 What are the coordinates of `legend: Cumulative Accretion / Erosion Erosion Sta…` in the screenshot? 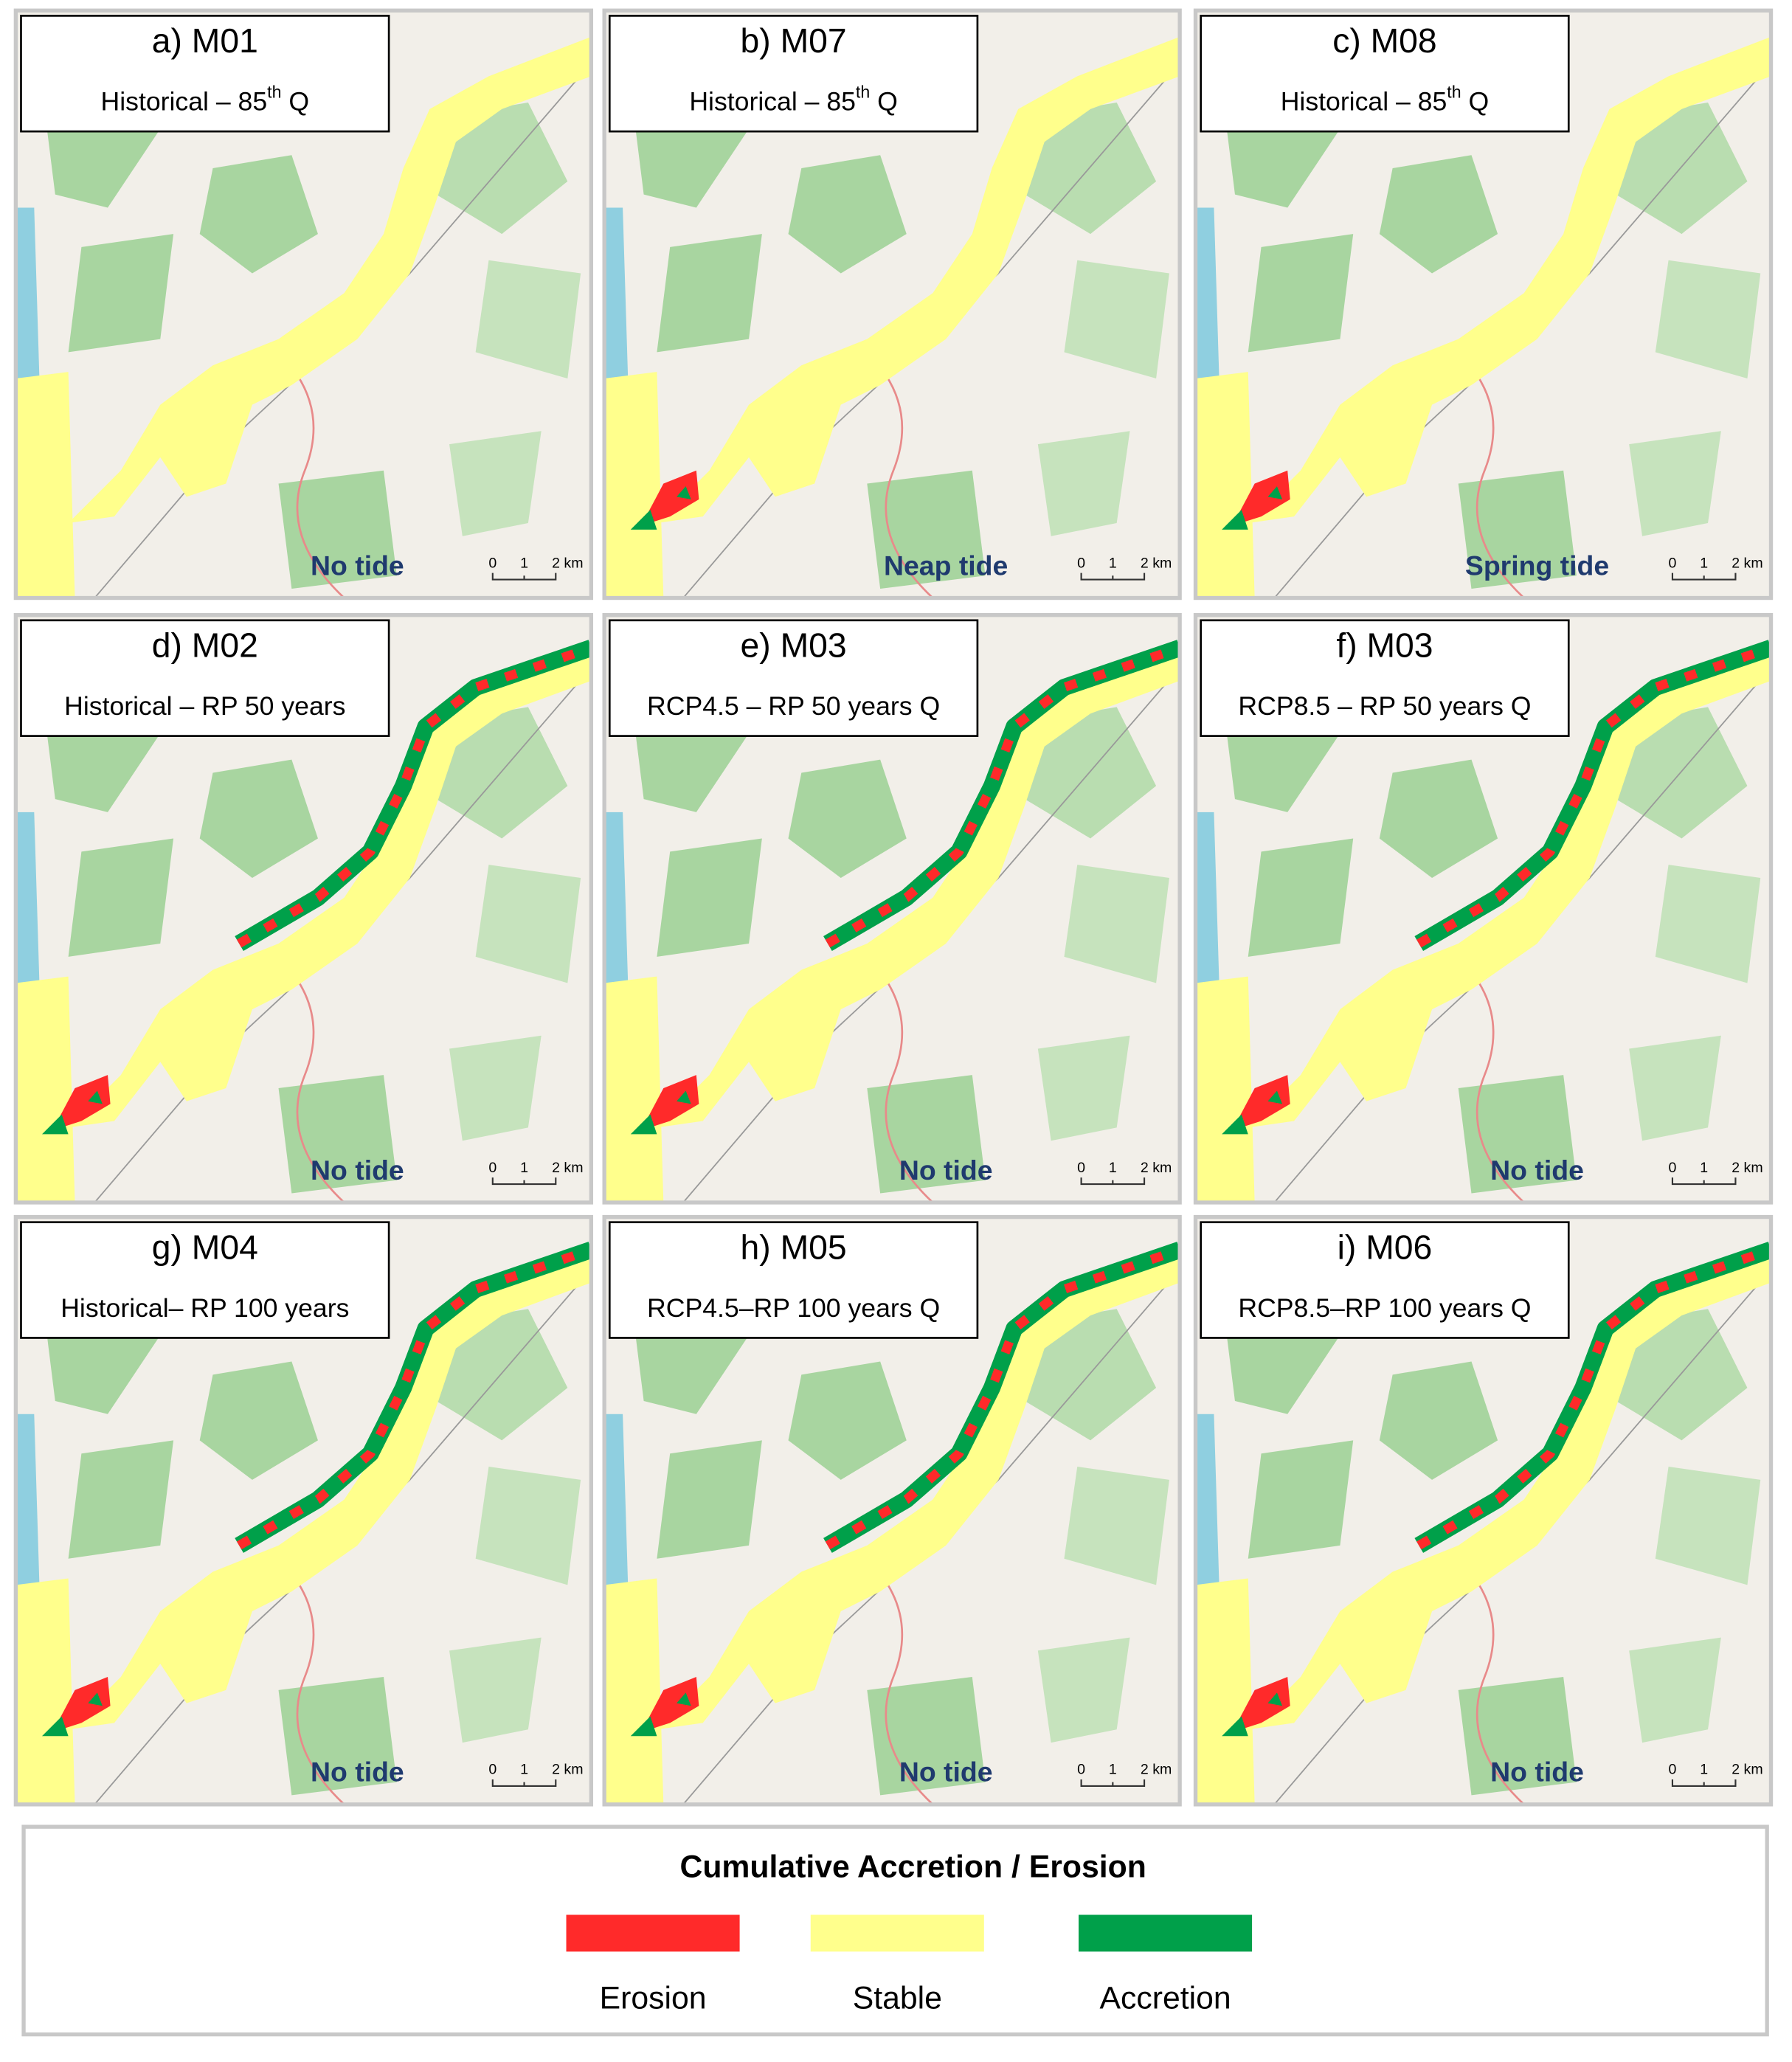 It's located at (895, 1930).